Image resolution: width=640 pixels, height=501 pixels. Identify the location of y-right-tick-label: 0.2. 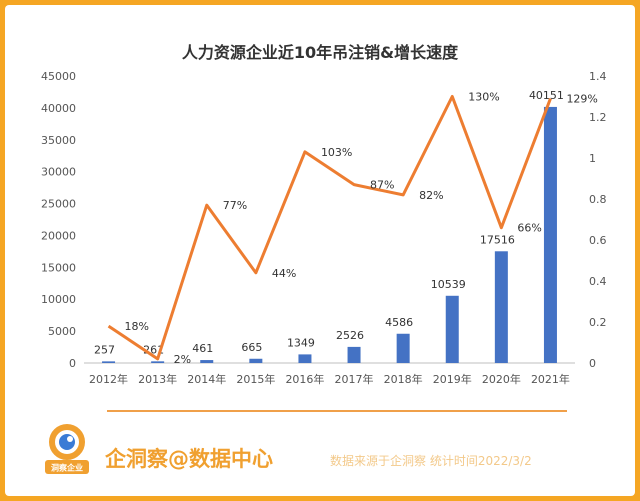
(598, 322).